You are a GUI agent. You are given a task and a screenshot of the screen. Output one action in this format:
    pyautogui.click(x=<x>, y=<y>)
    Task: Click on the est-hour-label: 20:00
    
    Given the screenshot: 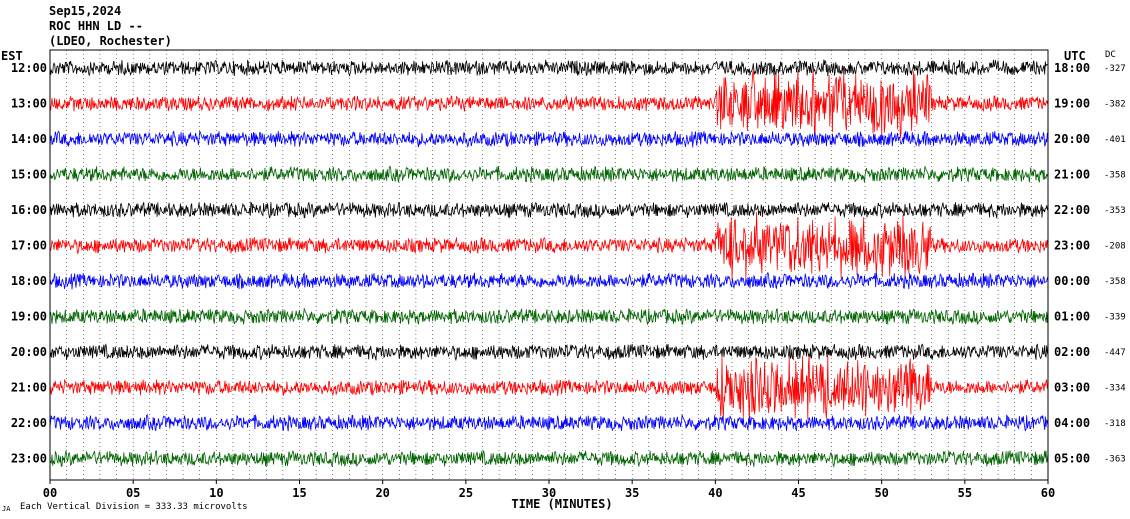 What is the action you would take?
    pyautogui.click(x=29, y=352)
    